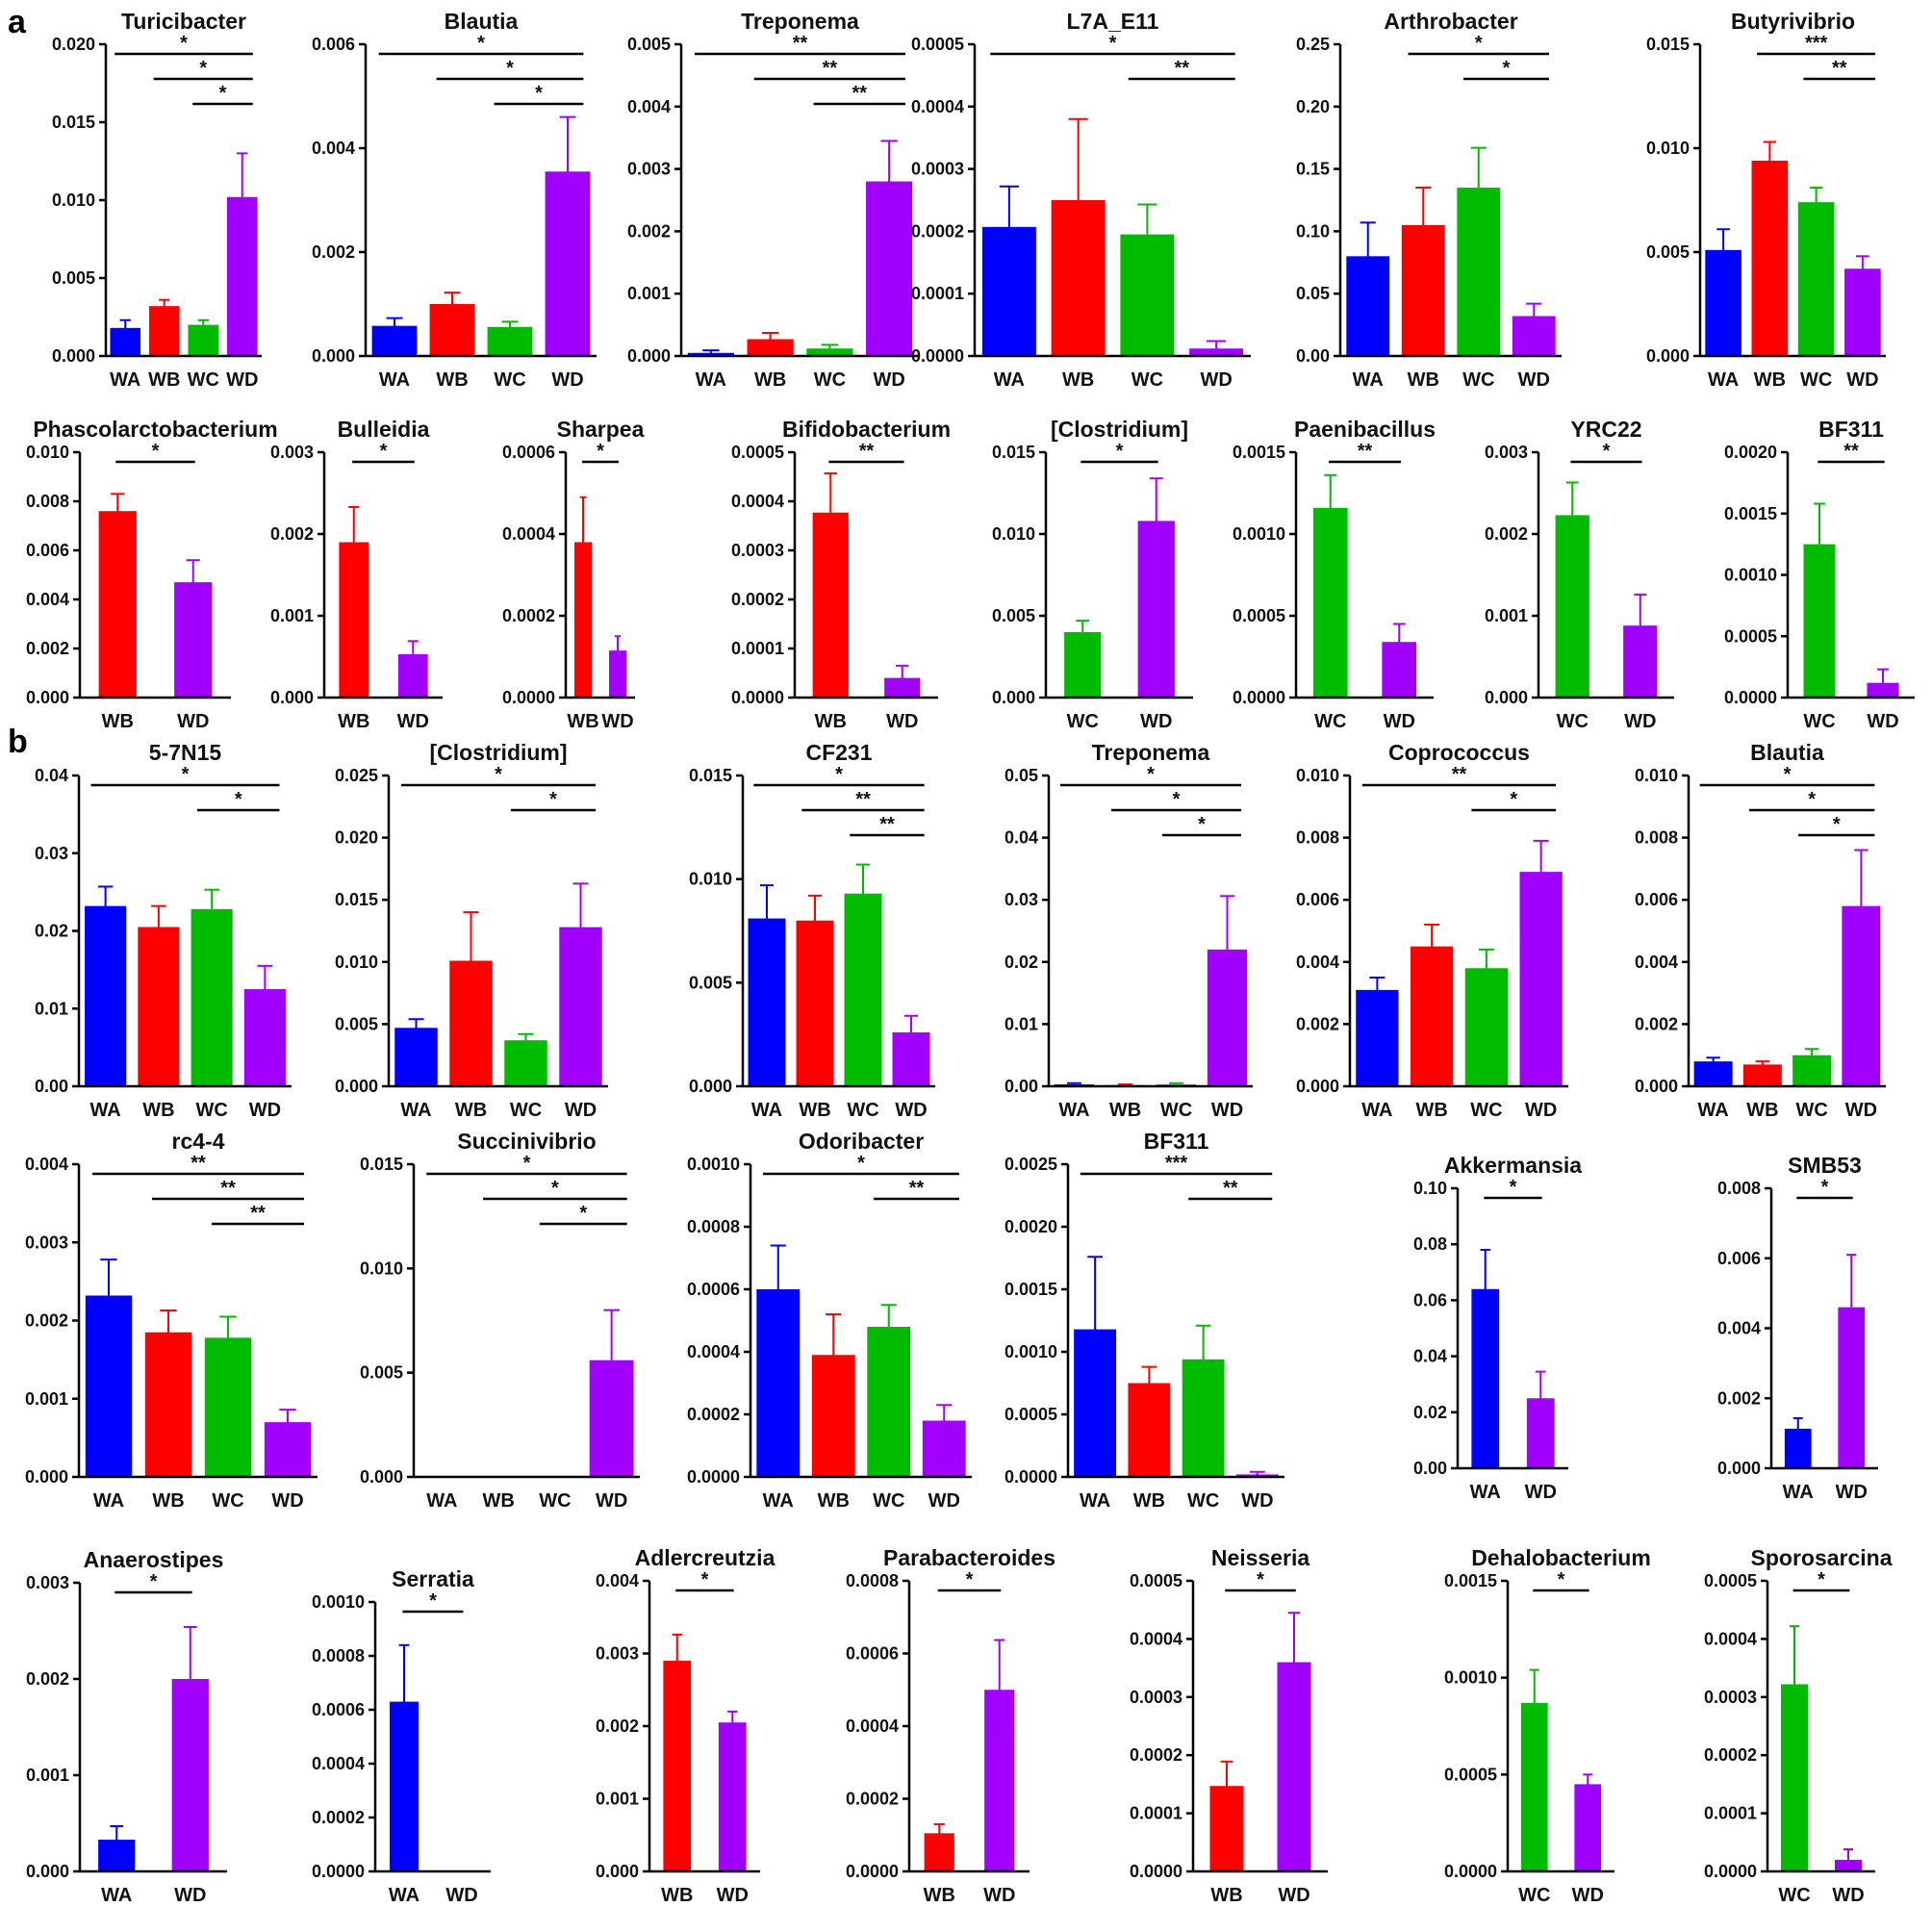  Describe the element at coordinates (154, 1559) in the screenshot. I see `chart-title: Anaerostipes` at that location.